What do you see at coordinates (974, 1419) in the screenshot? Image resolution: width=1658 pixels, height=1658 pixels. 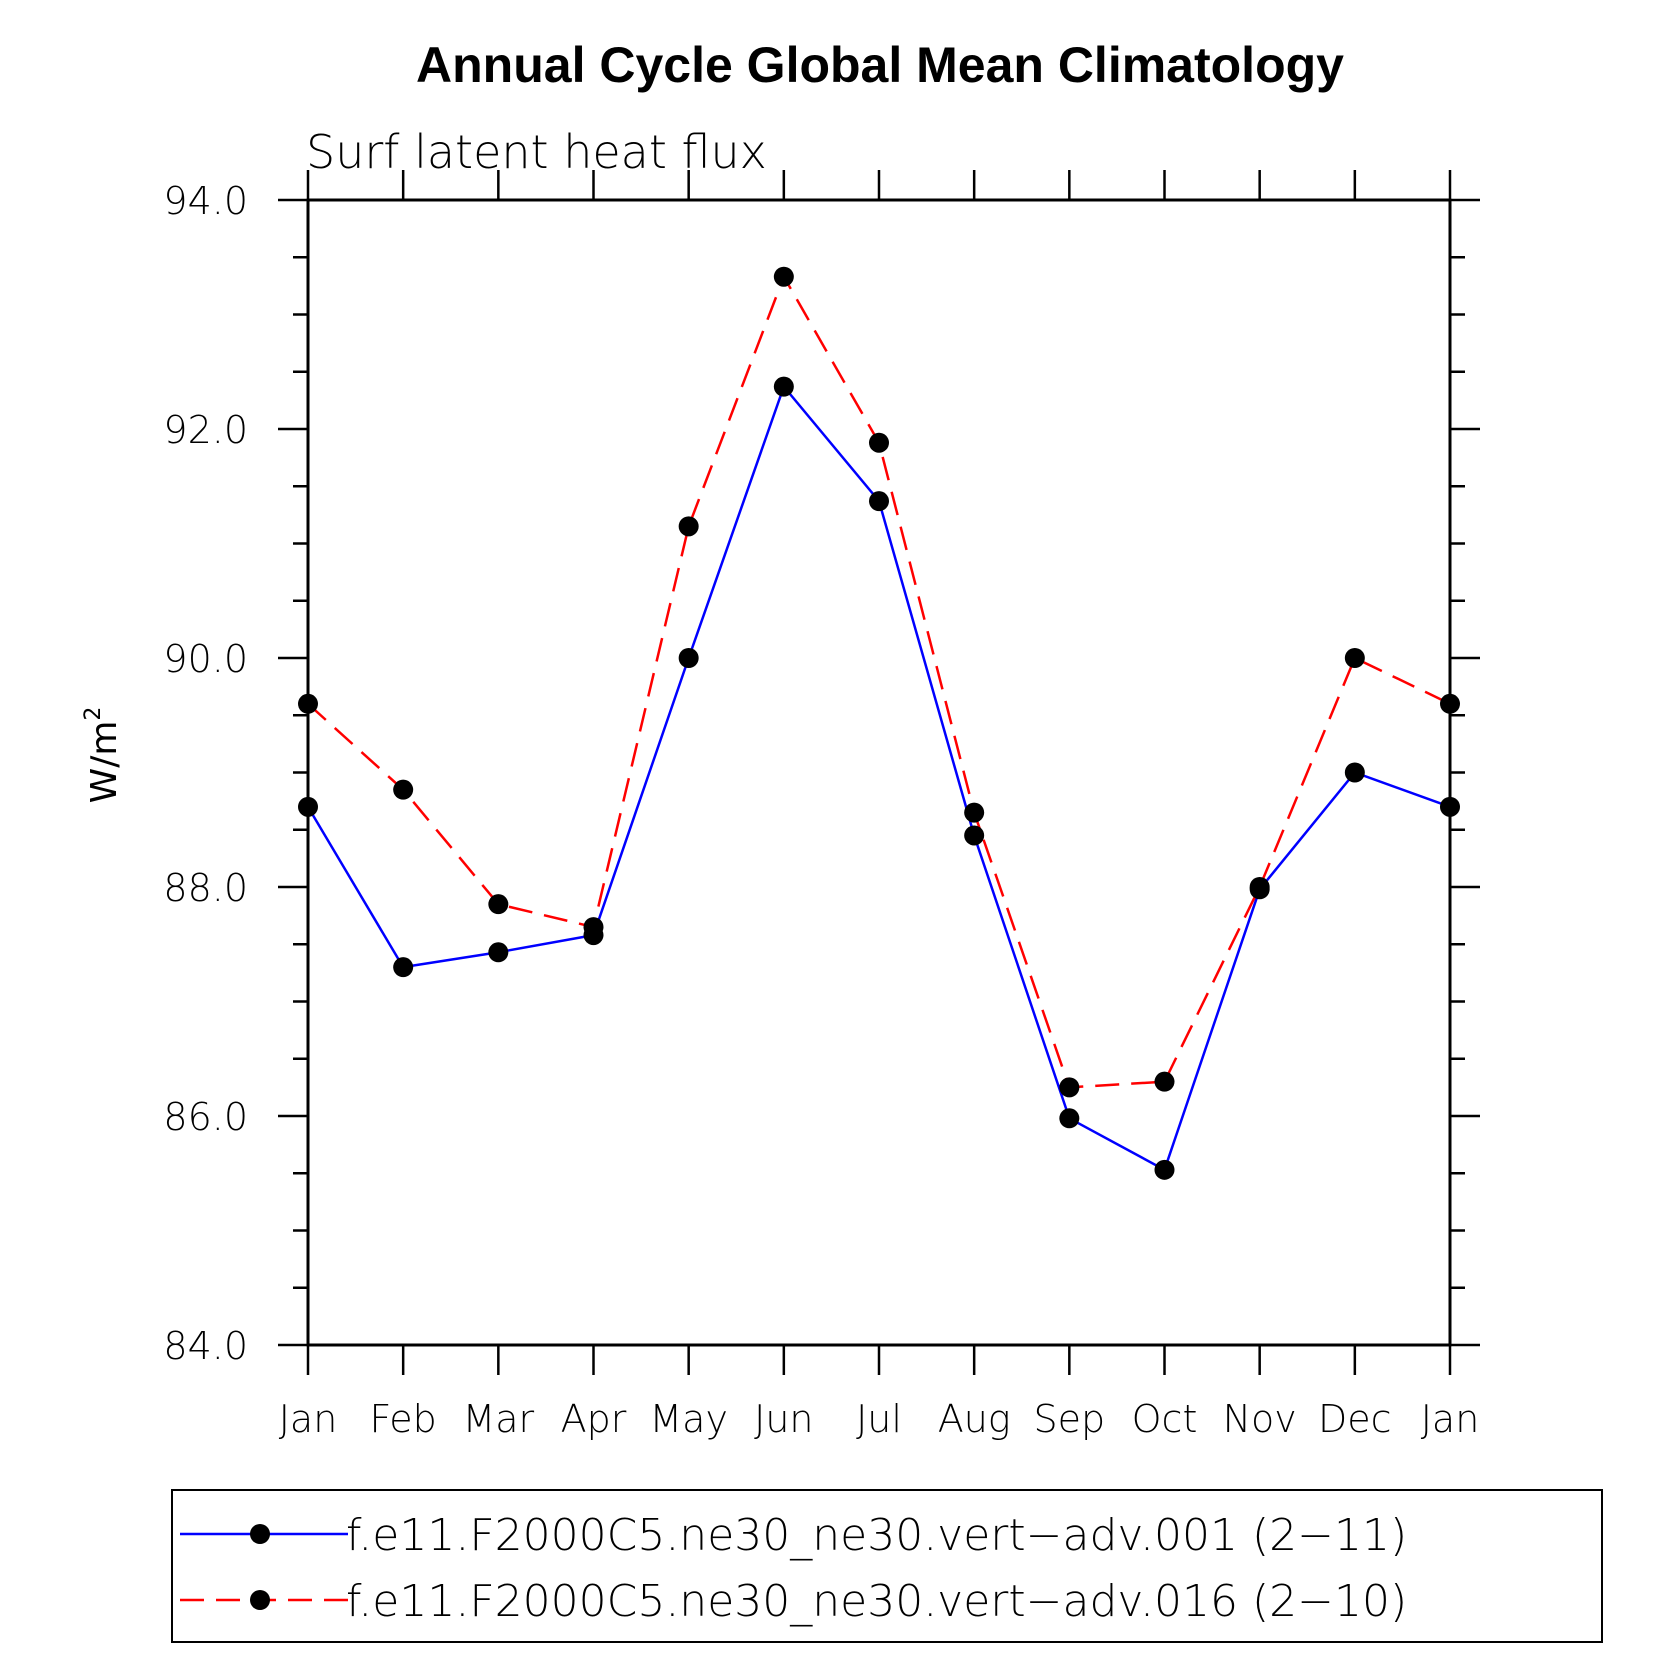 I see `x-tick-label: Aug` at bounding box center [974, 1419].